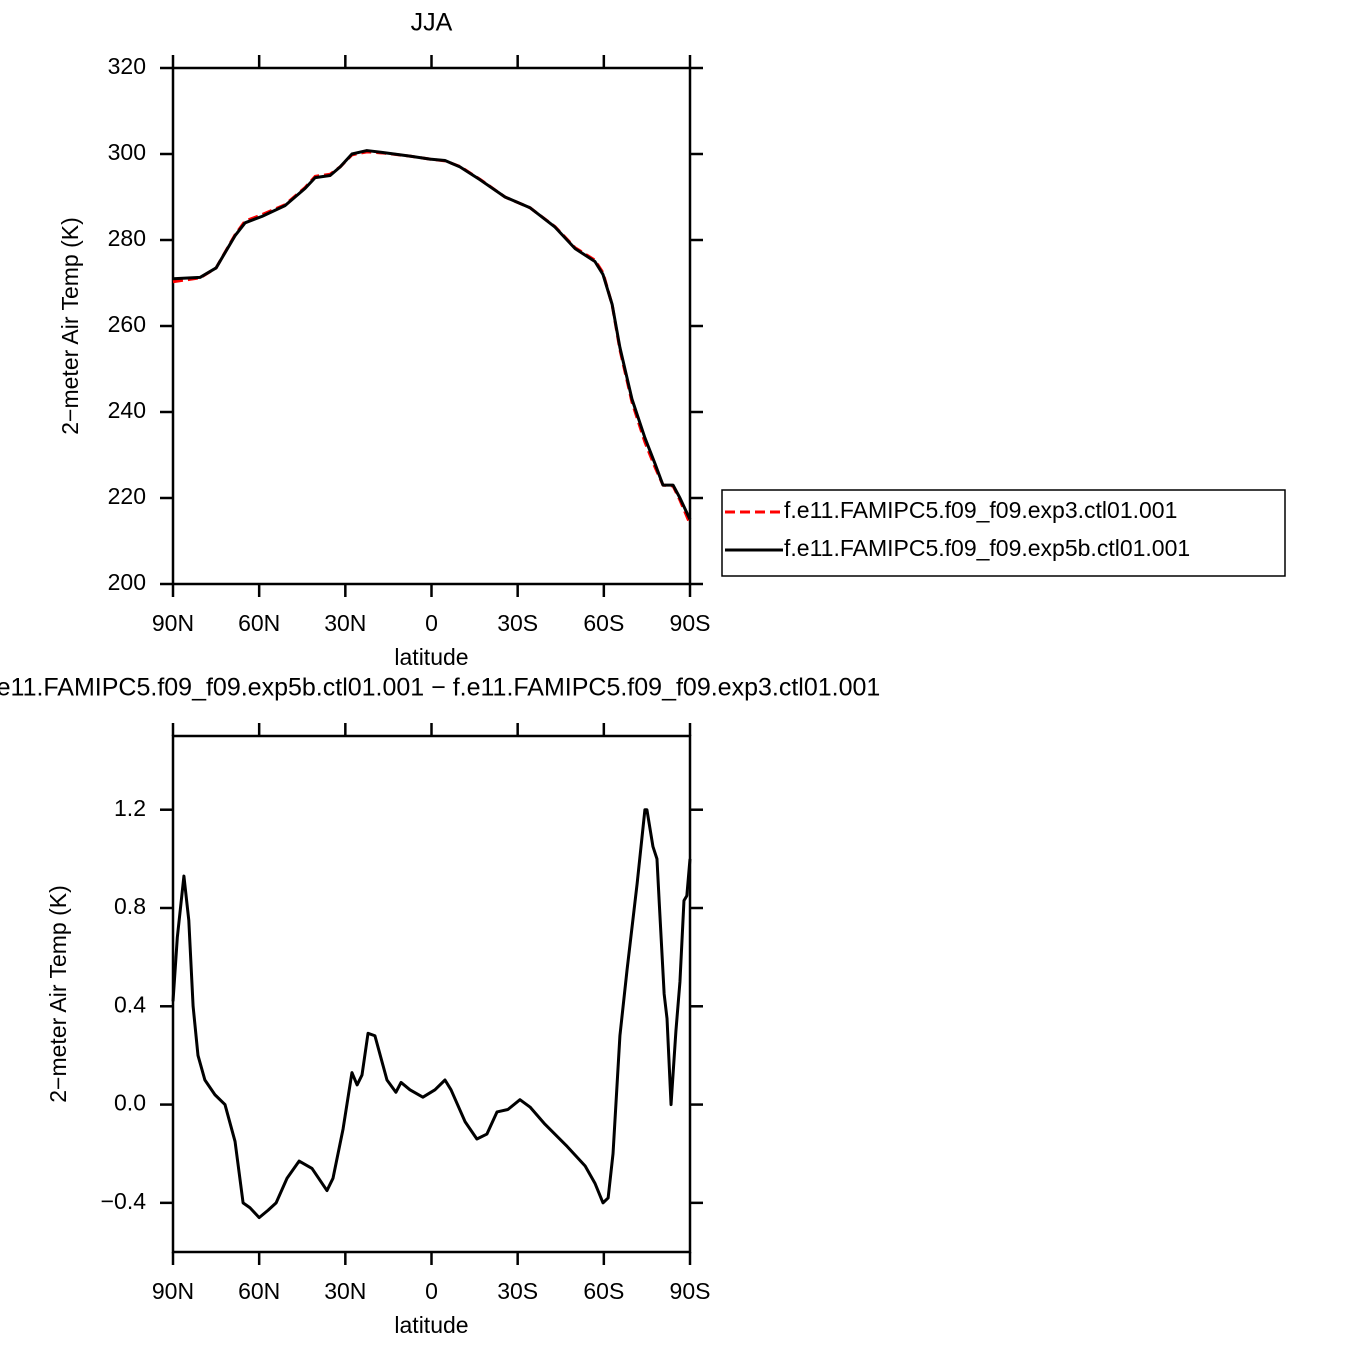 Image resolution: width=1347 pixels, height=1347 pixels. What do you see at coordinates (987, 548) in the screenshot?
I see `legend-label: f.e11.FAMIPC5.f09_f09.exp5b.ctl01.001` at bounding box center [987, 548].